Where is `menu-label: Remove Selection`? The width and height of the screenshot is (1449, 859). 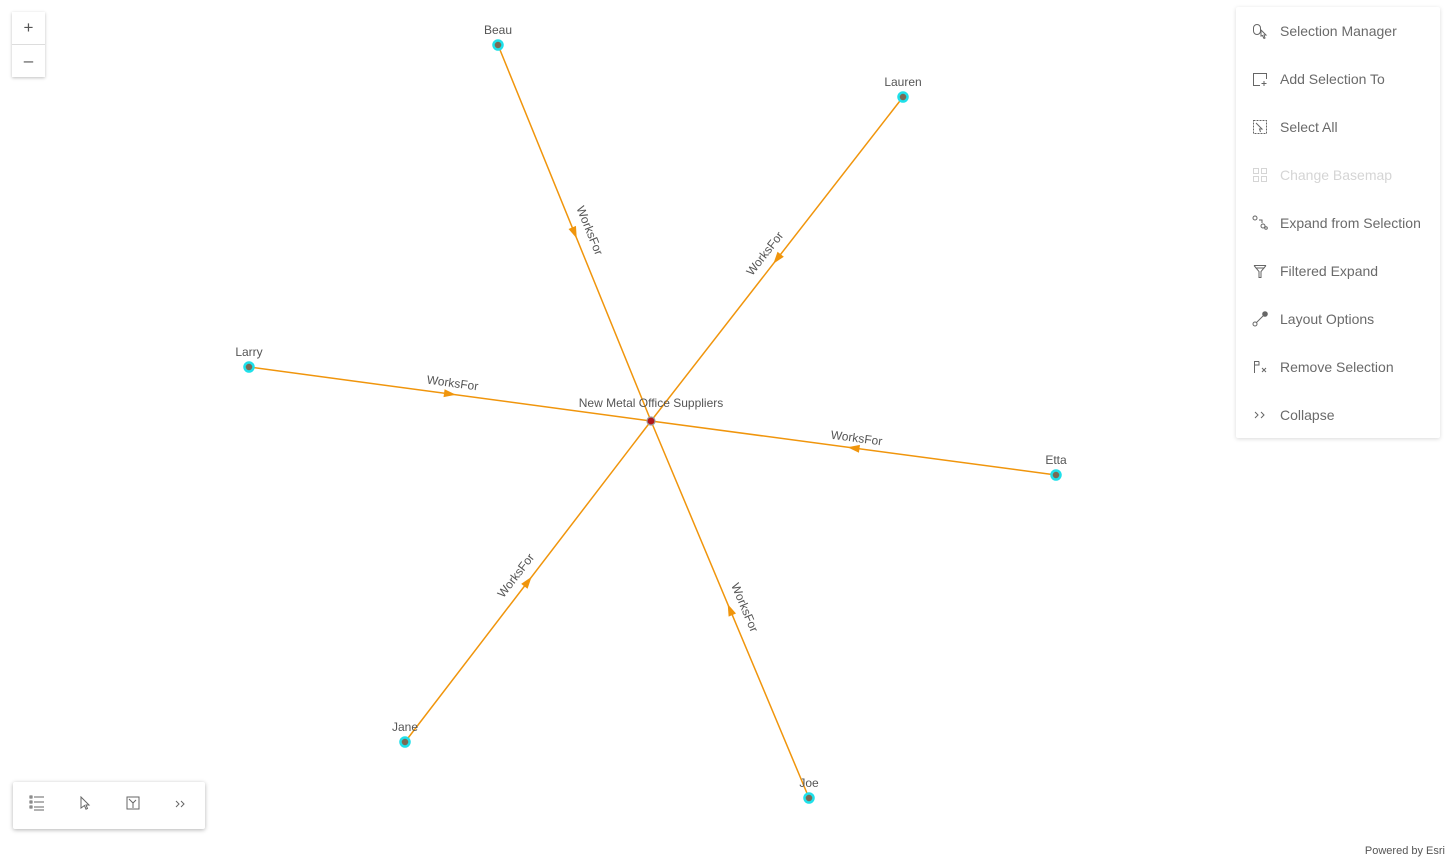
menu-label: Remove Selection is located at coordinates (1337, 367).